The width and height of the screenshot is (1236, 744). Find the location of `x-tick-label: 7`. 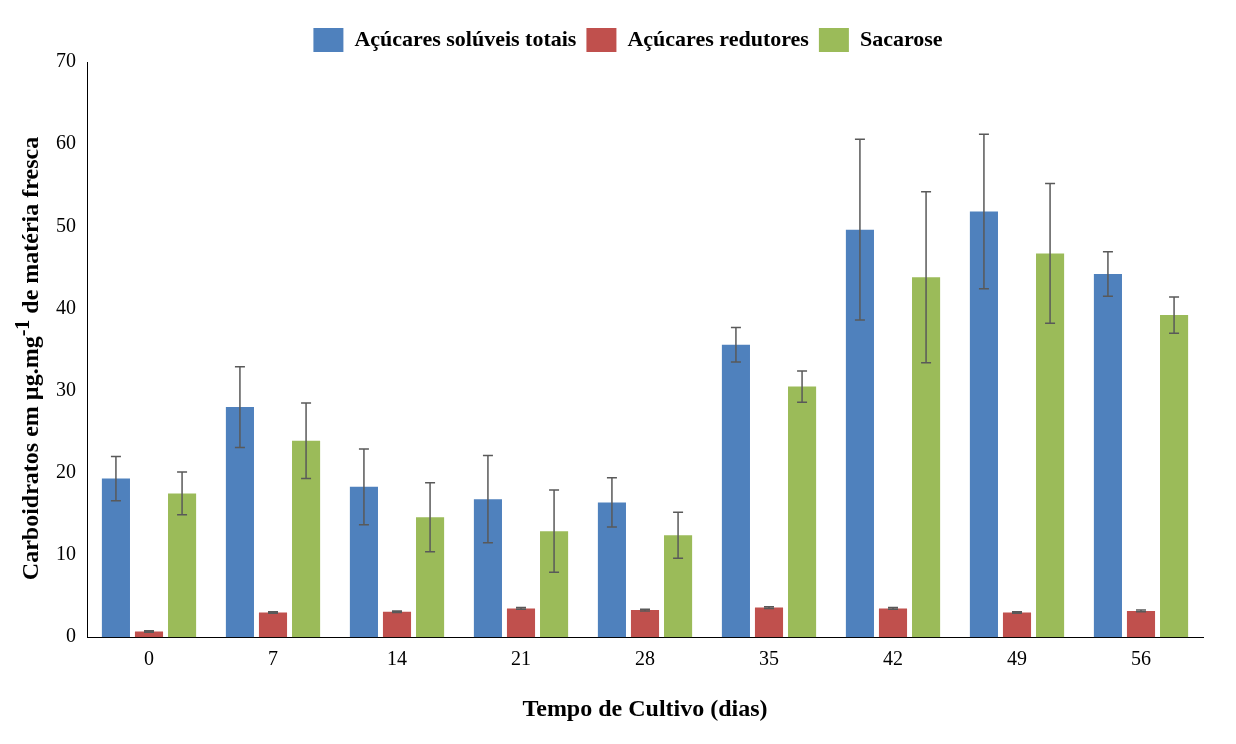

x-tick-label: 7 is located at coordinates (273, 658).